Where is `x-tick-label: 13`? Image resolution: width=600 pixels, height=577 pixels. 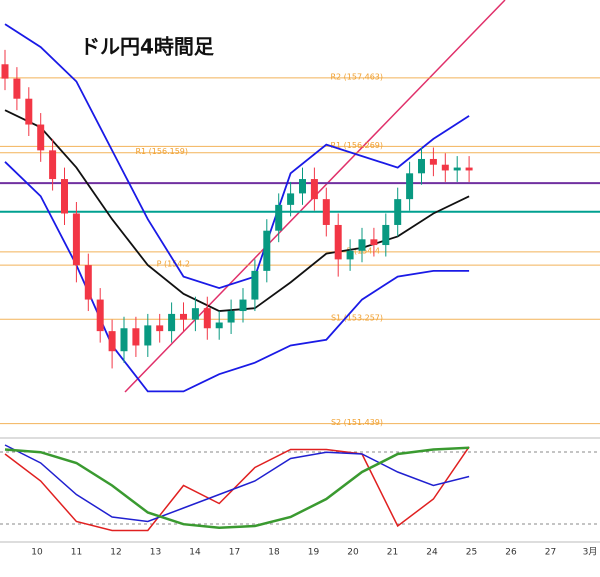 x-tick-label: 13 is located at coordinates (155, 553).